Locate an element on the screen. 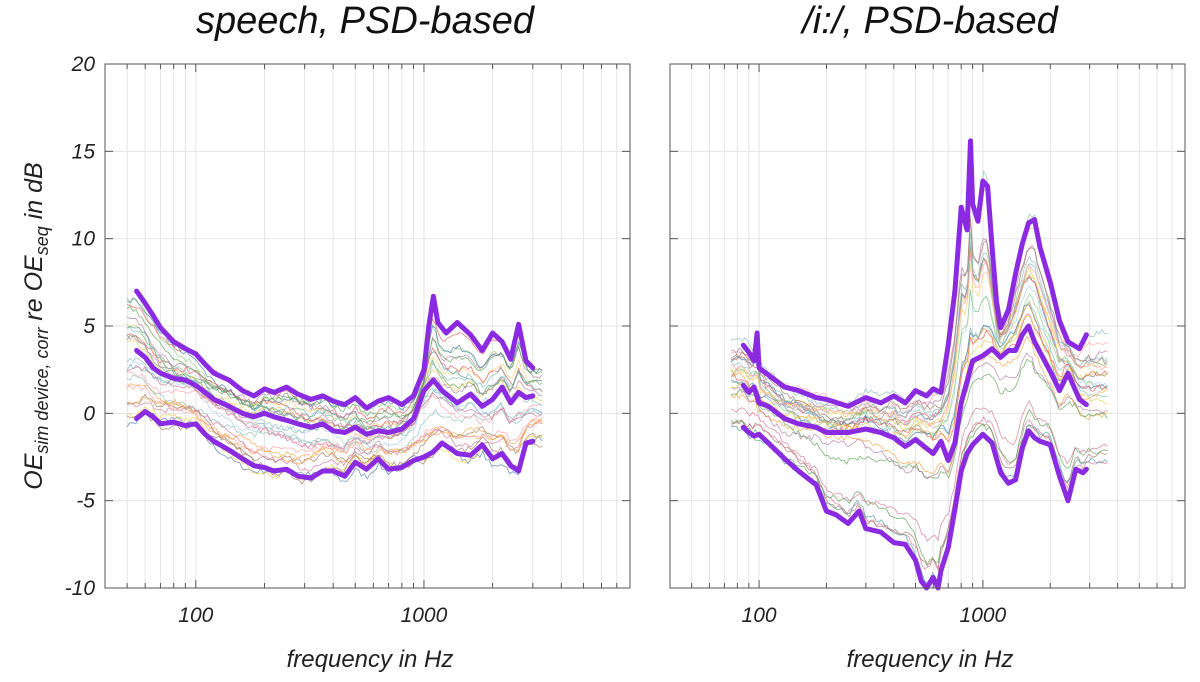  individual-curves is located at coordinates (334, 391).